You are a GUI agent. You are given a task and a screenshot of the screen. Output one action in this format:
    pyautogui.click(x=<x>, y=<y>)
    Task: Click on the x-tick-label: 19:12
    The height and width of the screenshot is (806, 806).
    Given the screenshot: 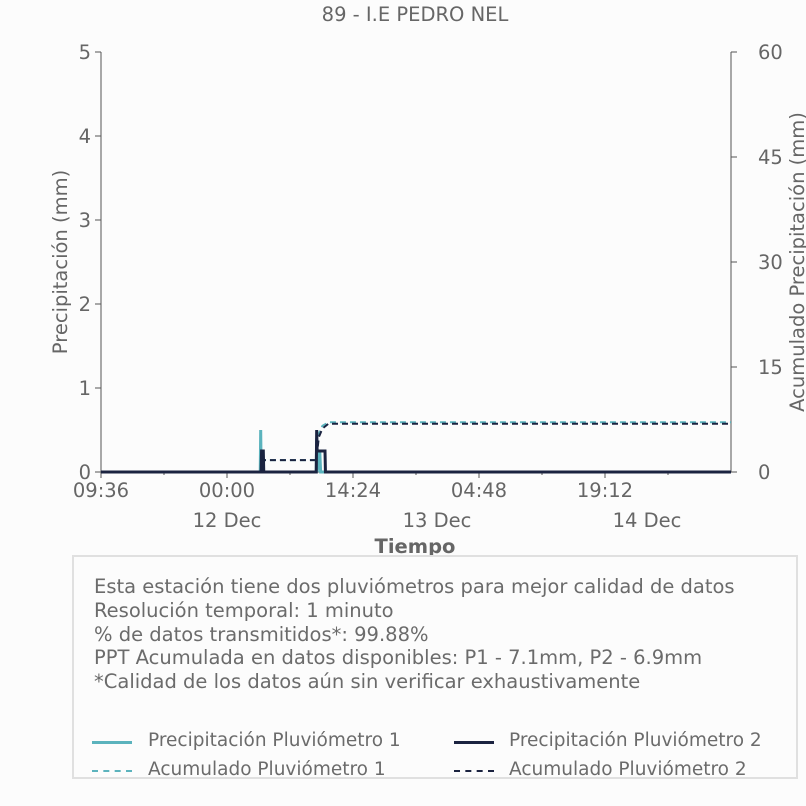 What is the action you would take?
    pyautogui.click(x=605, y=490)
    